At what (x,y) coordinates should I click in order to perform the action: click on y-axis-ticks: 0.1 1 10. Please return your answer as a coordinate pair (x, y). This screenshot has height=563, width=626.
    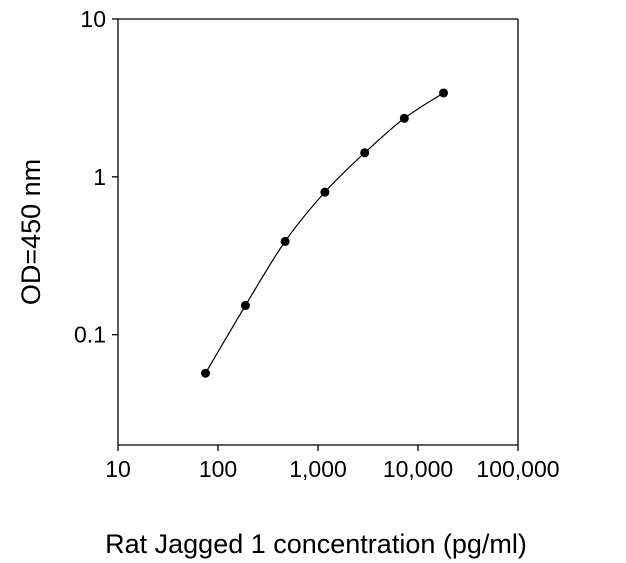
    Looking at the image, I should click on (96, 177).